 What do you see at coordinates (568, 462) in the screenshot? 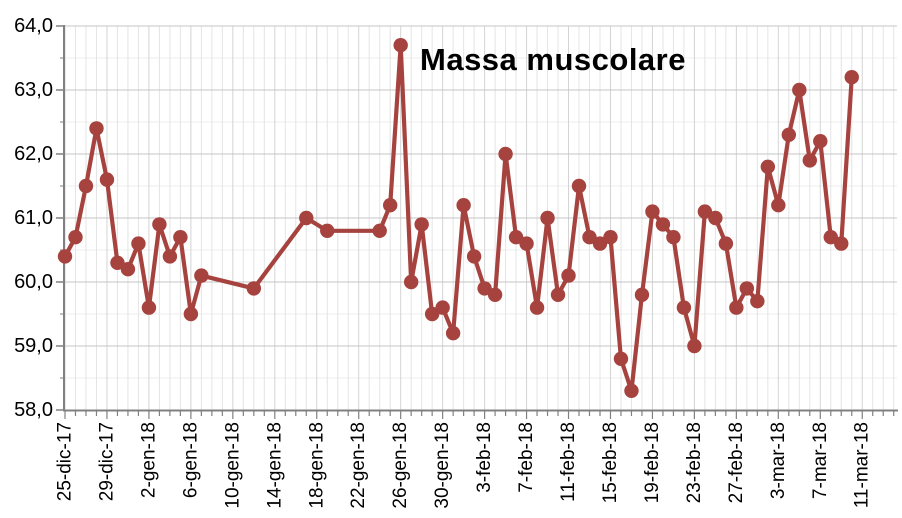
I see `x-axis-date-label: 11-feb-18` at bounding box center [568, 462].